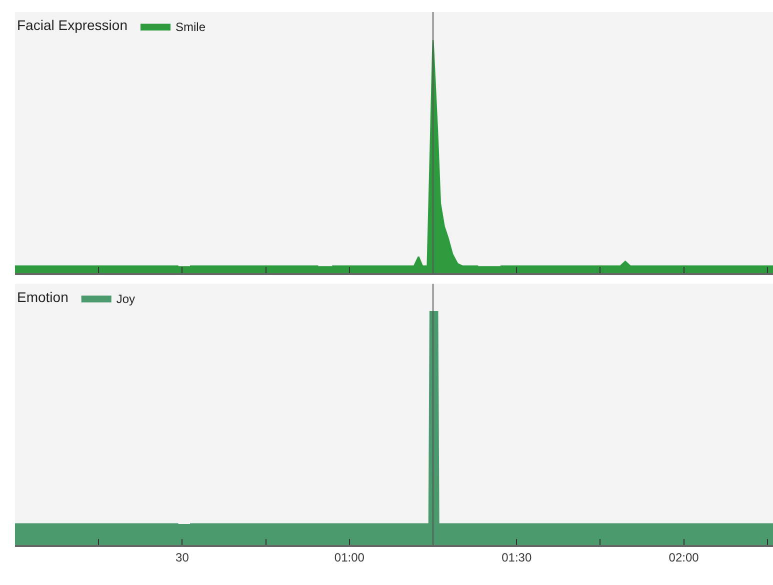 The height and width of the screenshot is (585, 773). Describe the element at coordinates (517, 557) in the screenshot. I see `x-tick-label: 01:30` at that location.